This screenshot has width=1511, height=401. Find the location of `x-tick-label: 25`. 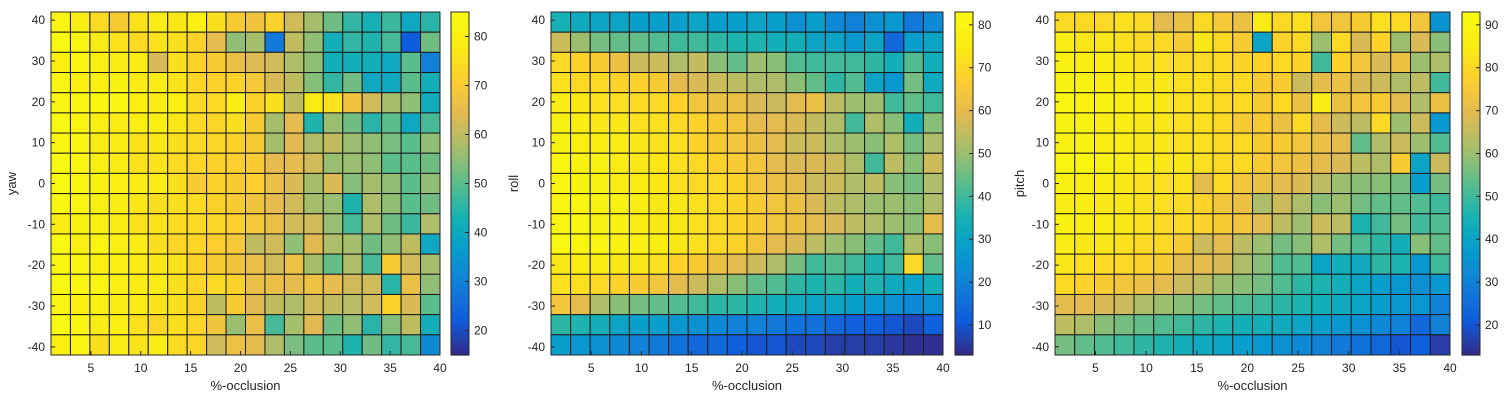

x-tick-label: 25 is located at coordinates (1298, 368).